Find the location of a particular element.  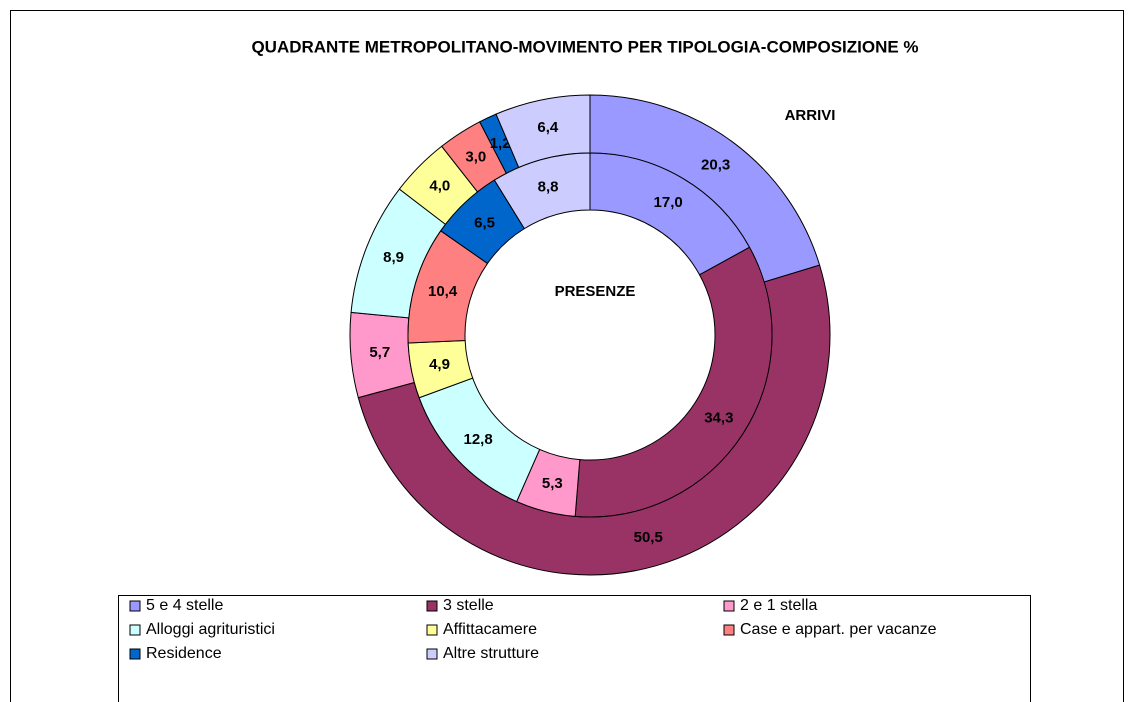

series-label: PRESENZE is located at coordinates (595, 291).